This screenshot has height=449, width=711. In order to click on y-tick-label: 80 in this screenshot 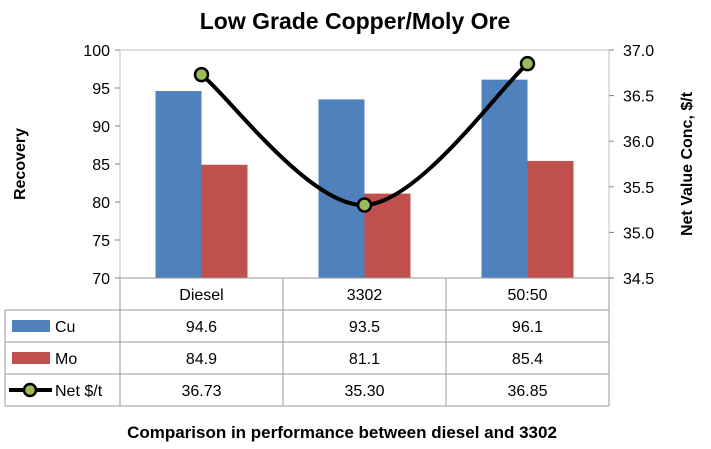, I will do `click(101, 203)`.